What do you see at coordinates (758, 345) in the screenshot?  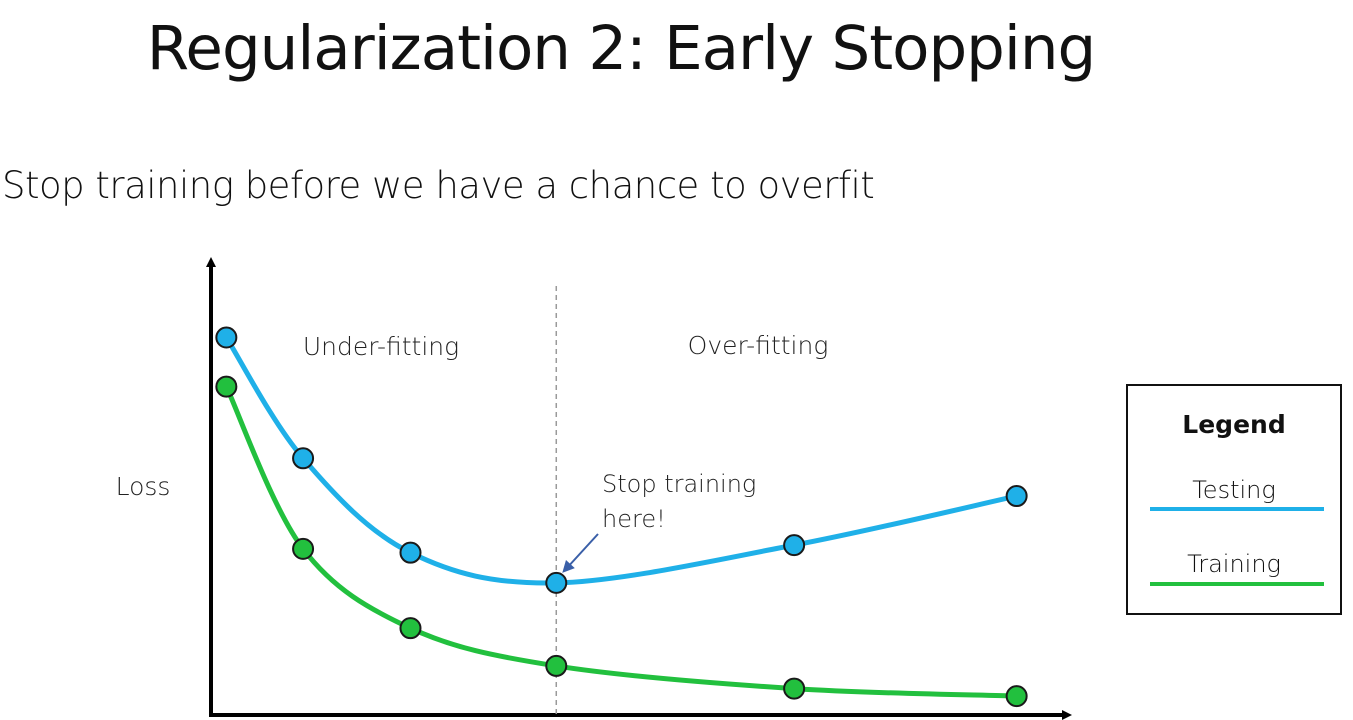 I see `region-label-over-fitting: Over-fitting` at bounding box center [758, 345].